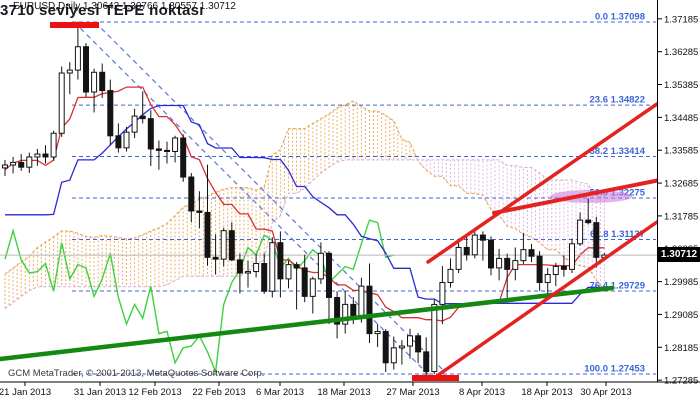 The height and width of the screenshot is (402, 700). What do you see at coordinates (100, 392) in the screenshot?
I see `date-axis-label: 31 Jan 2013` at bounding box center [100, 392].